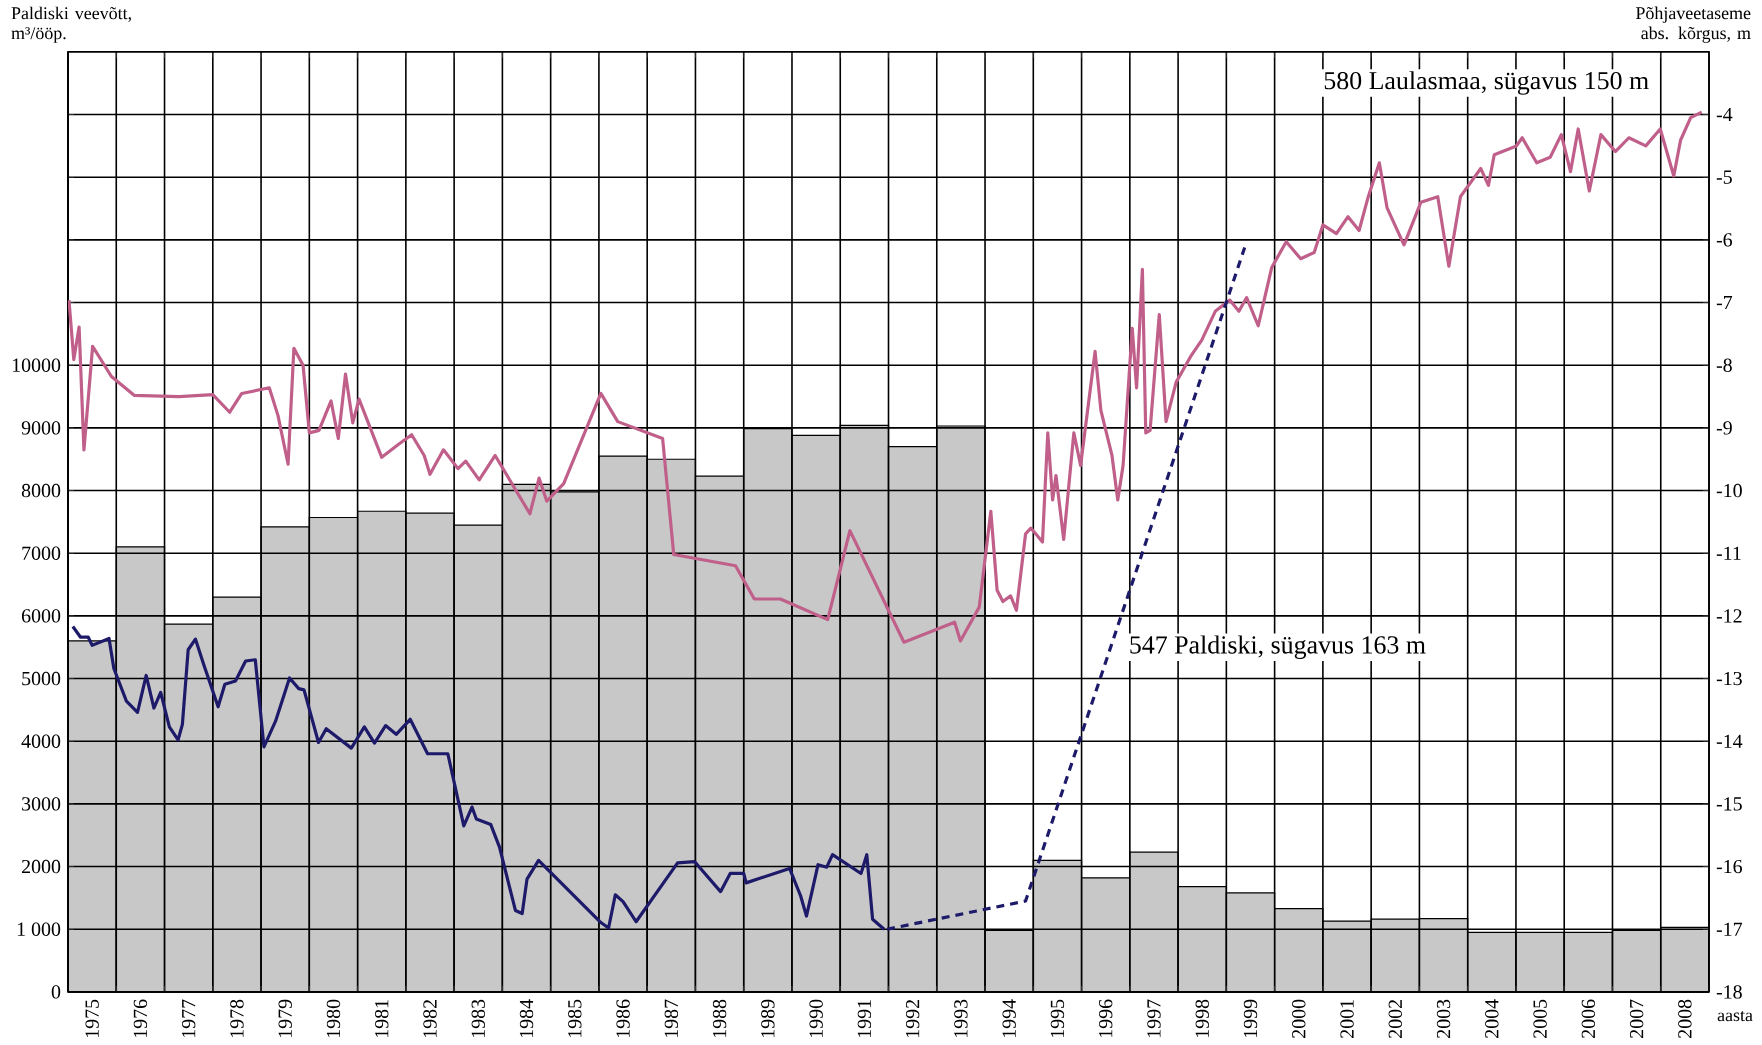  What do you see at coordinates (430, 1018) in the screenshot?
I see `x-tick-label: 1982` at bounding box center [430, 1018].